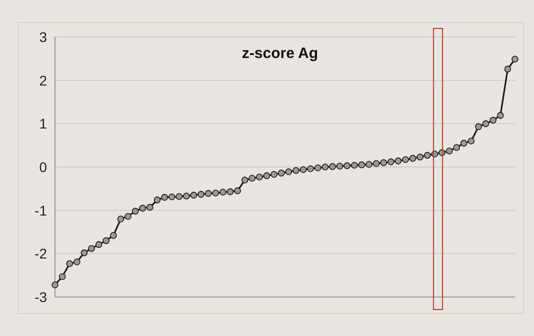 This screenshot has width=534, height=336. What do you see at coordinates (41, 254) in the screenshot?
I see `y-tick-label: -2` at bounding box center [41, 254].